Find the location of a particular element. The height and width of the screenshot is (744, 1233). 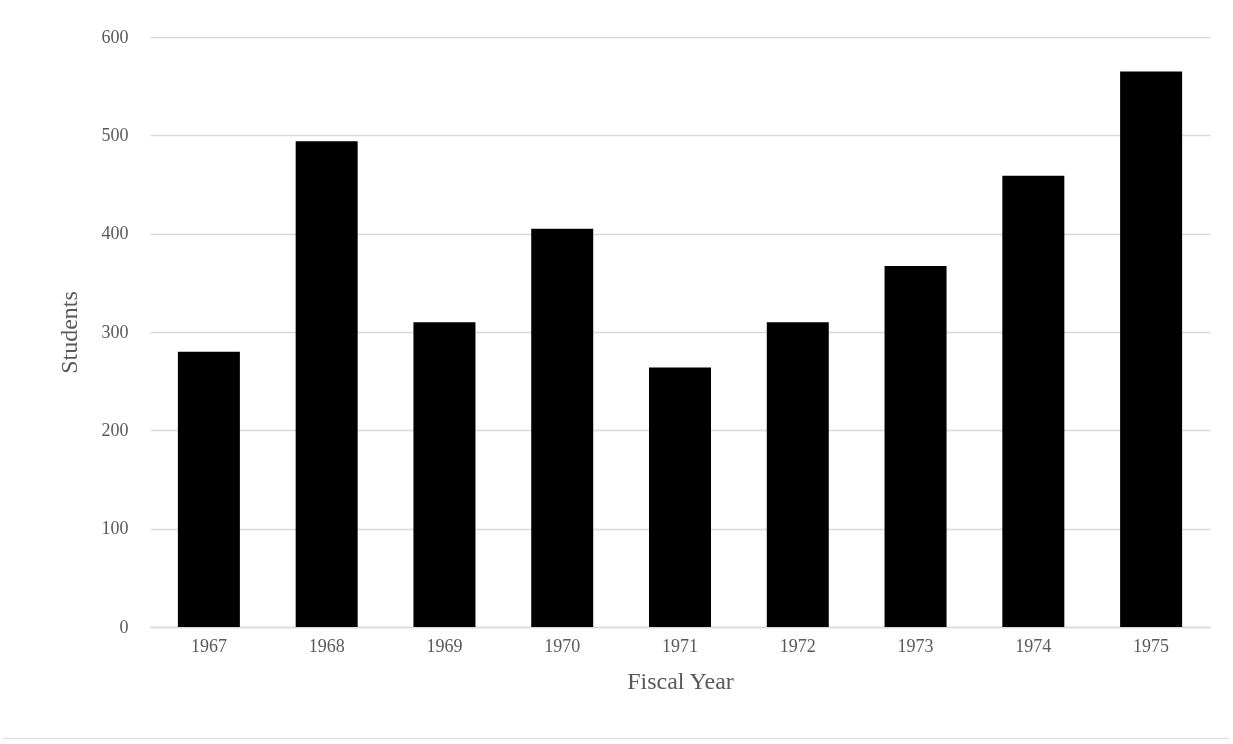

x-tick-label: 1975 is located at coordinates (1151, 645).